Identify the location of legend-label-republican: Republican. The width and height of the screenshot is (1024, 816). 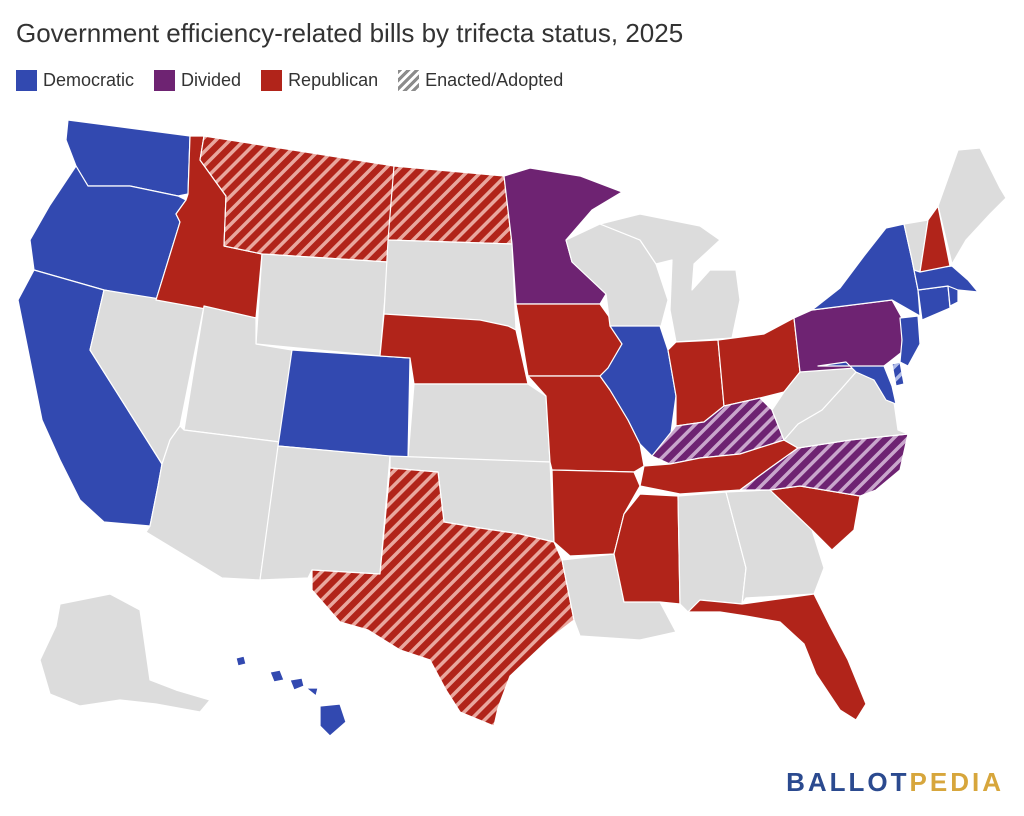
(333, 80).